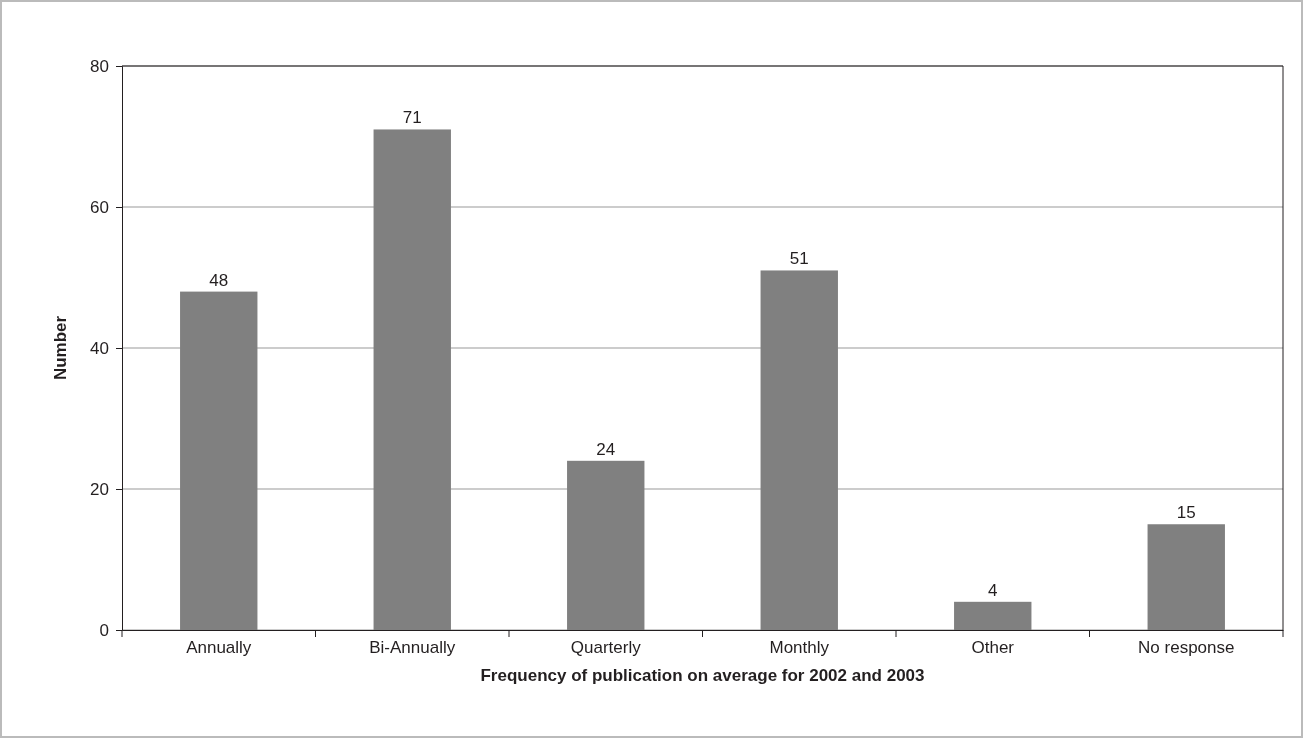 The height and width of the screenshot is (738, 1303). I want to click on y-tick-label: 80, so click(99, 66).